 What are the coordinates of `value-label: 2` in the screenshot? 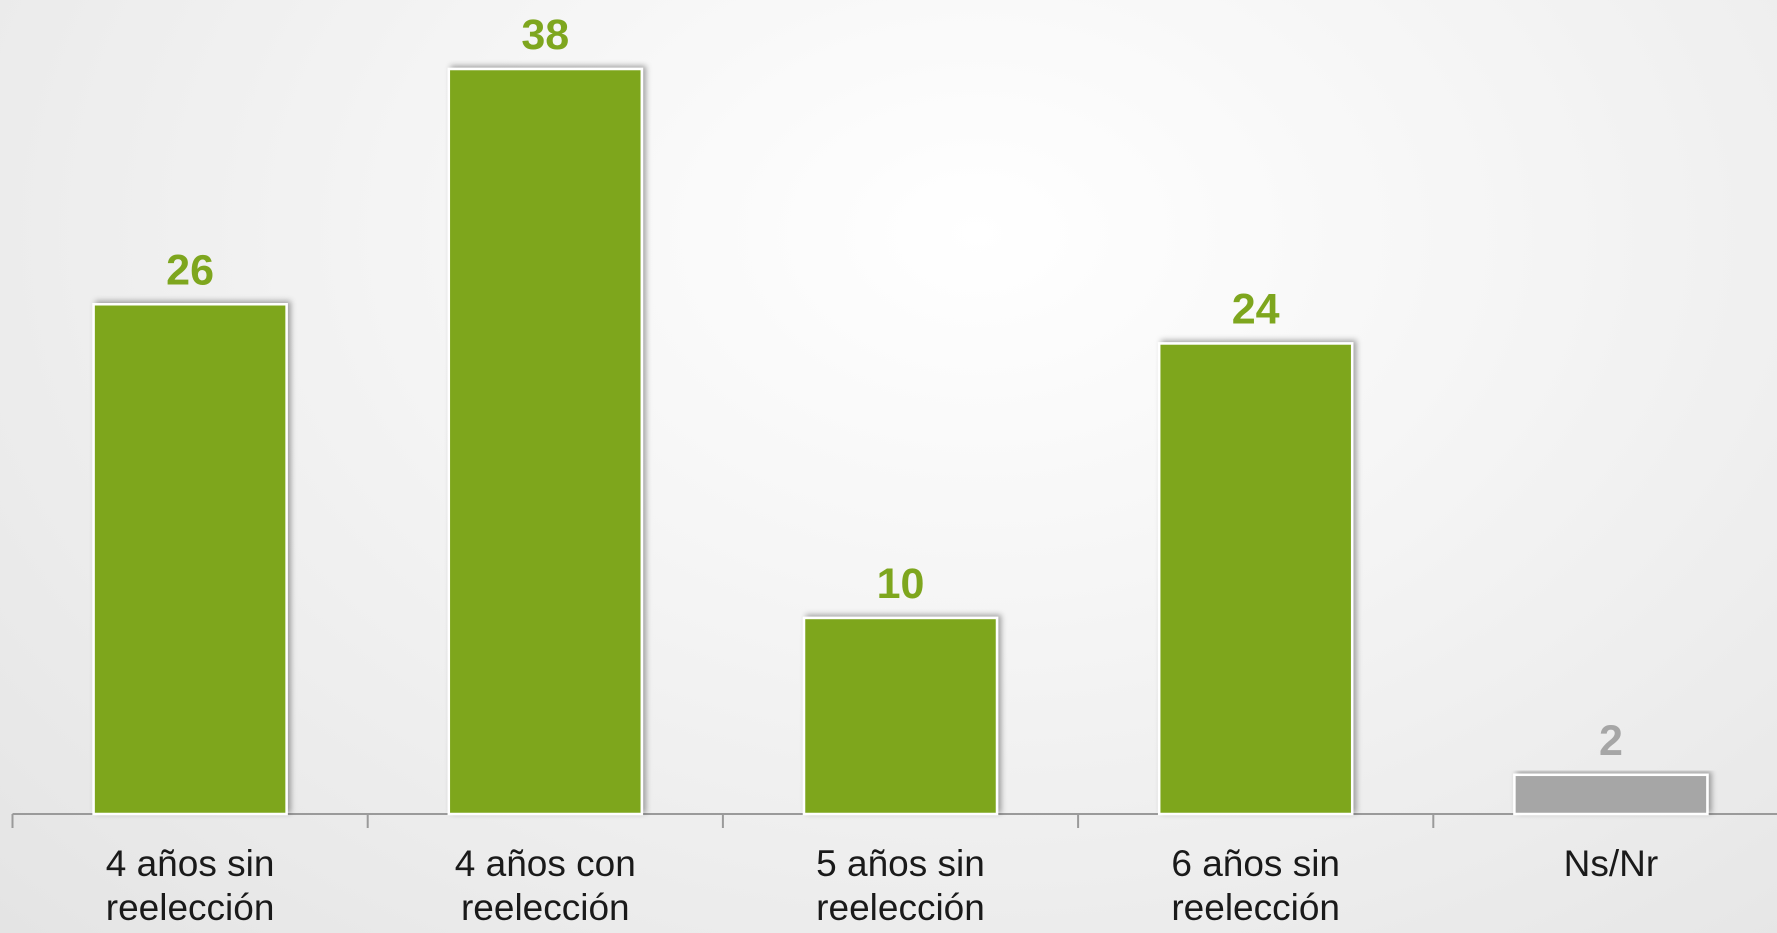 It's located at (1611, 741).